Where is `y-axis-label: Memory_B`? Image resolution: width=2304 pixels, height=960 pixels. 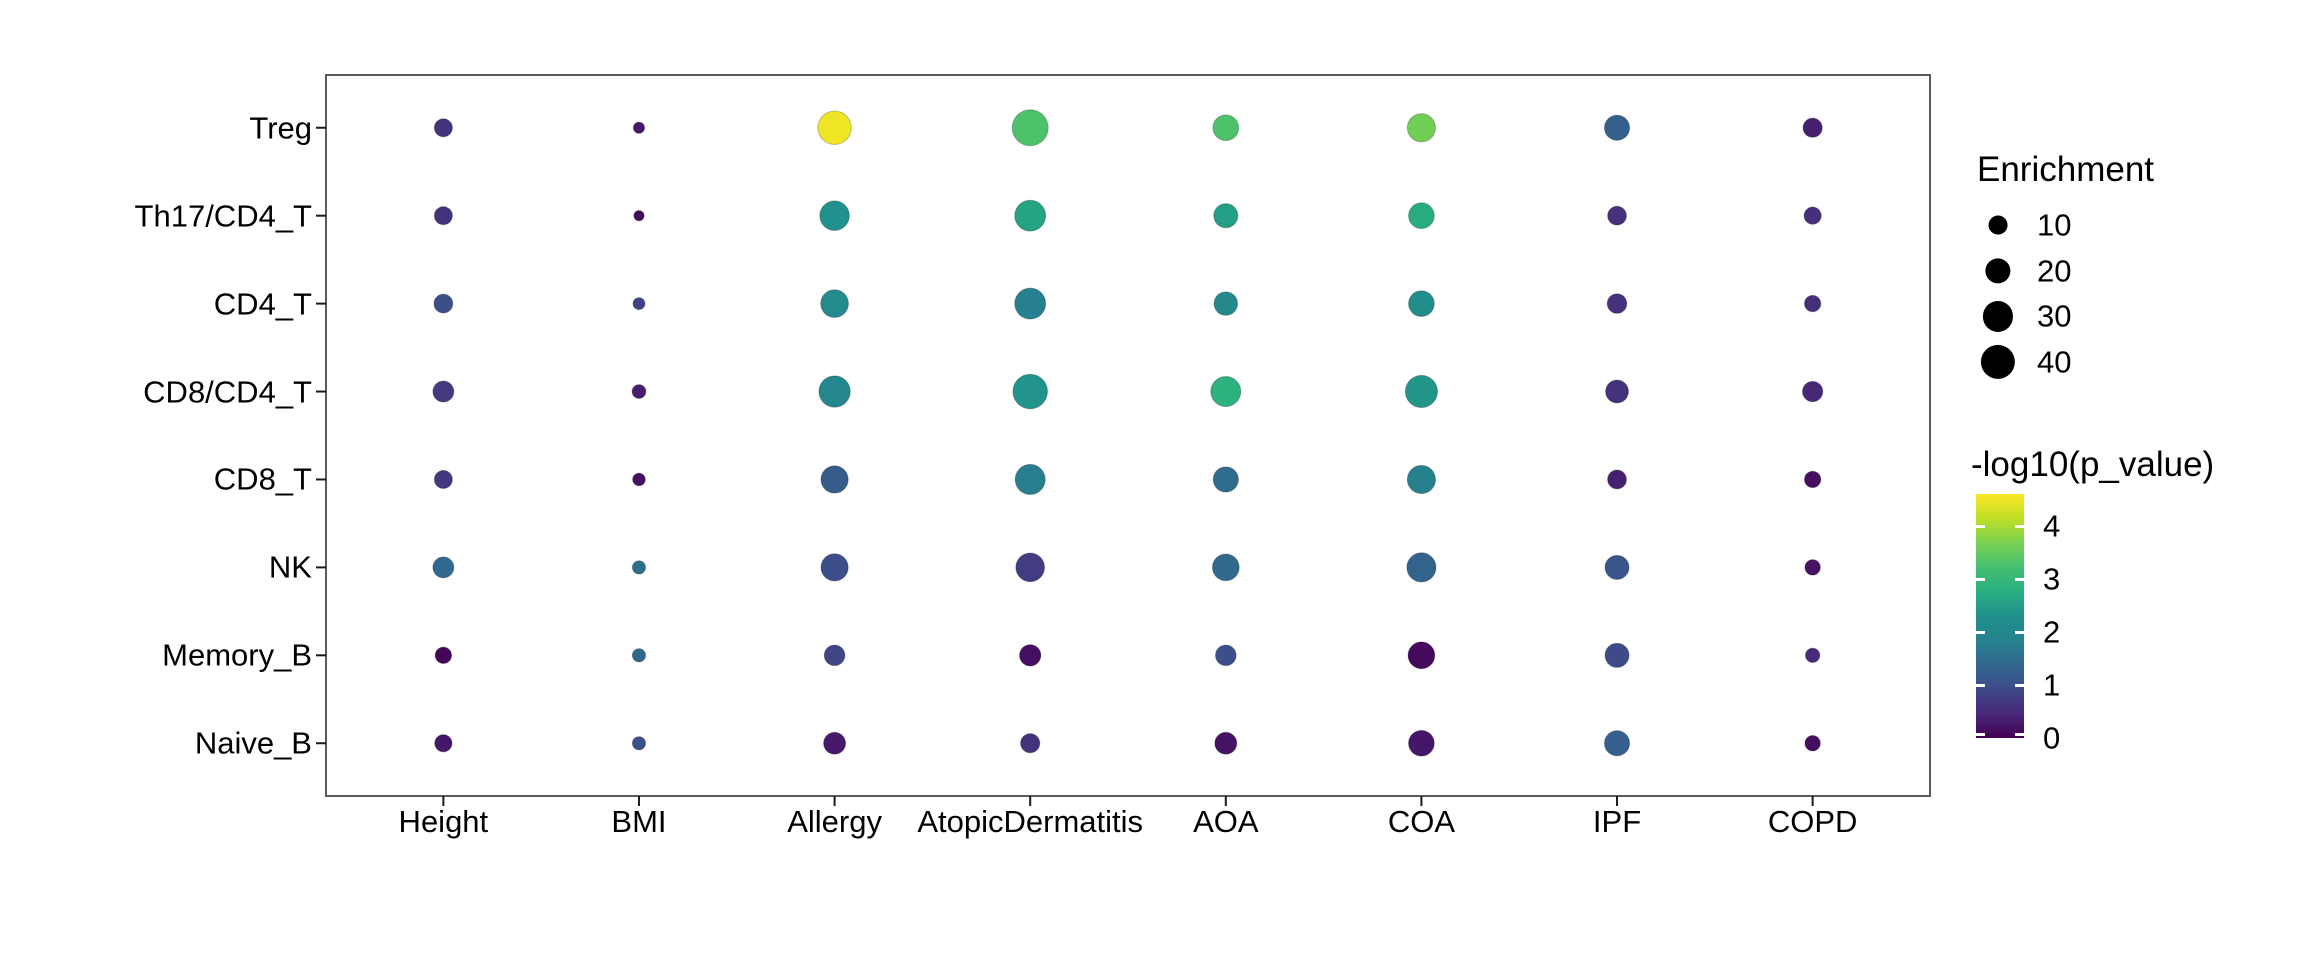 y-axis-label: Memory_B is located at coordinates (237, 655).